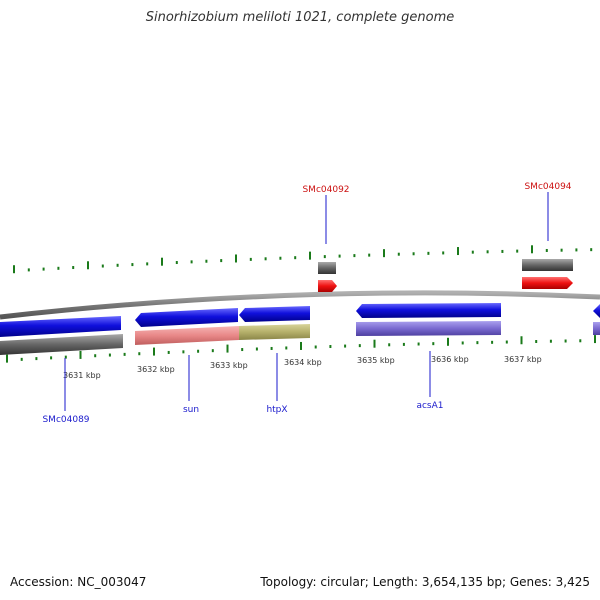  What do you see at coordinates (376, 360) in the screenshot?
I see `tick-label: 3635 kbp` at bounding box center [376, 360].